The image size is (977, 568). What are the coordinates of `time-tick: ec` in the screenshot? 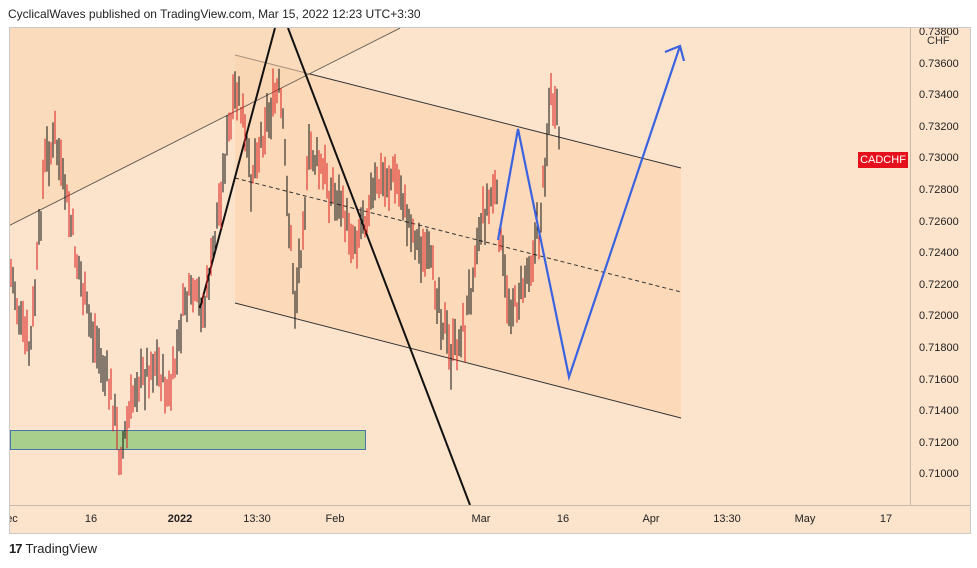 It's located at (14, 519).